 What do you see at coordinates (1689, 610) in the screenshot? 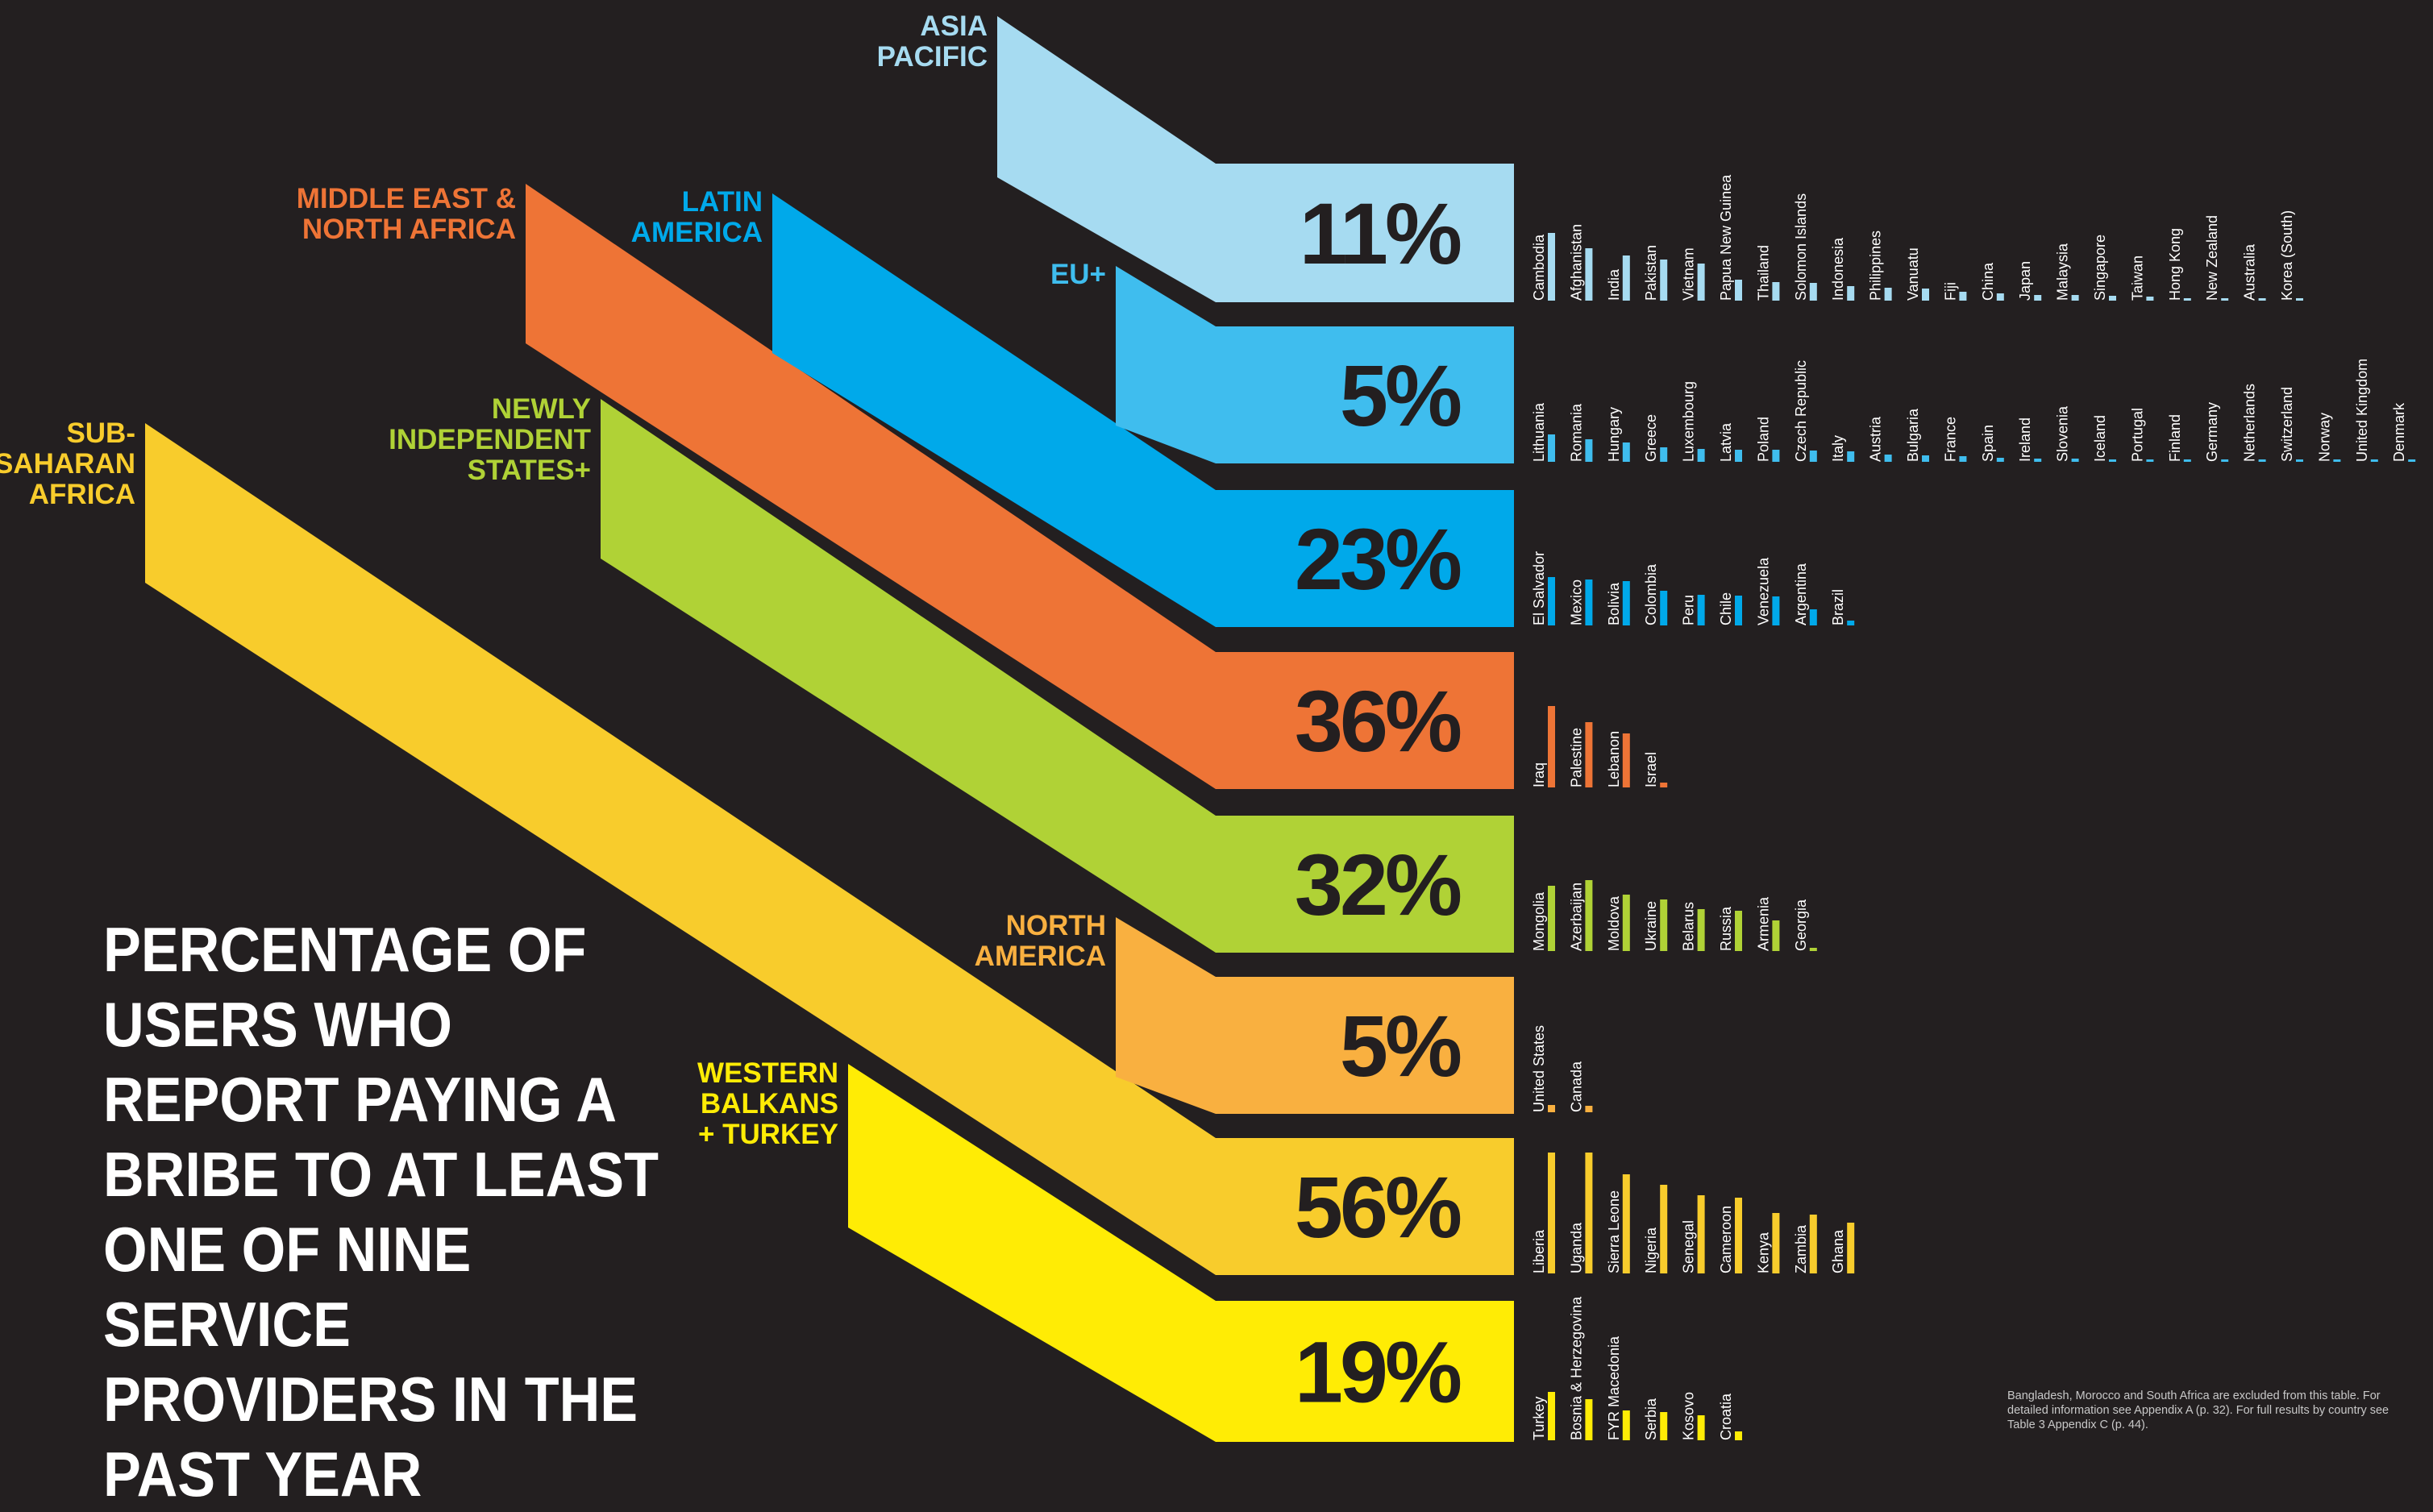
I see `country-label: Peru` at bounding box center [1689, 610].